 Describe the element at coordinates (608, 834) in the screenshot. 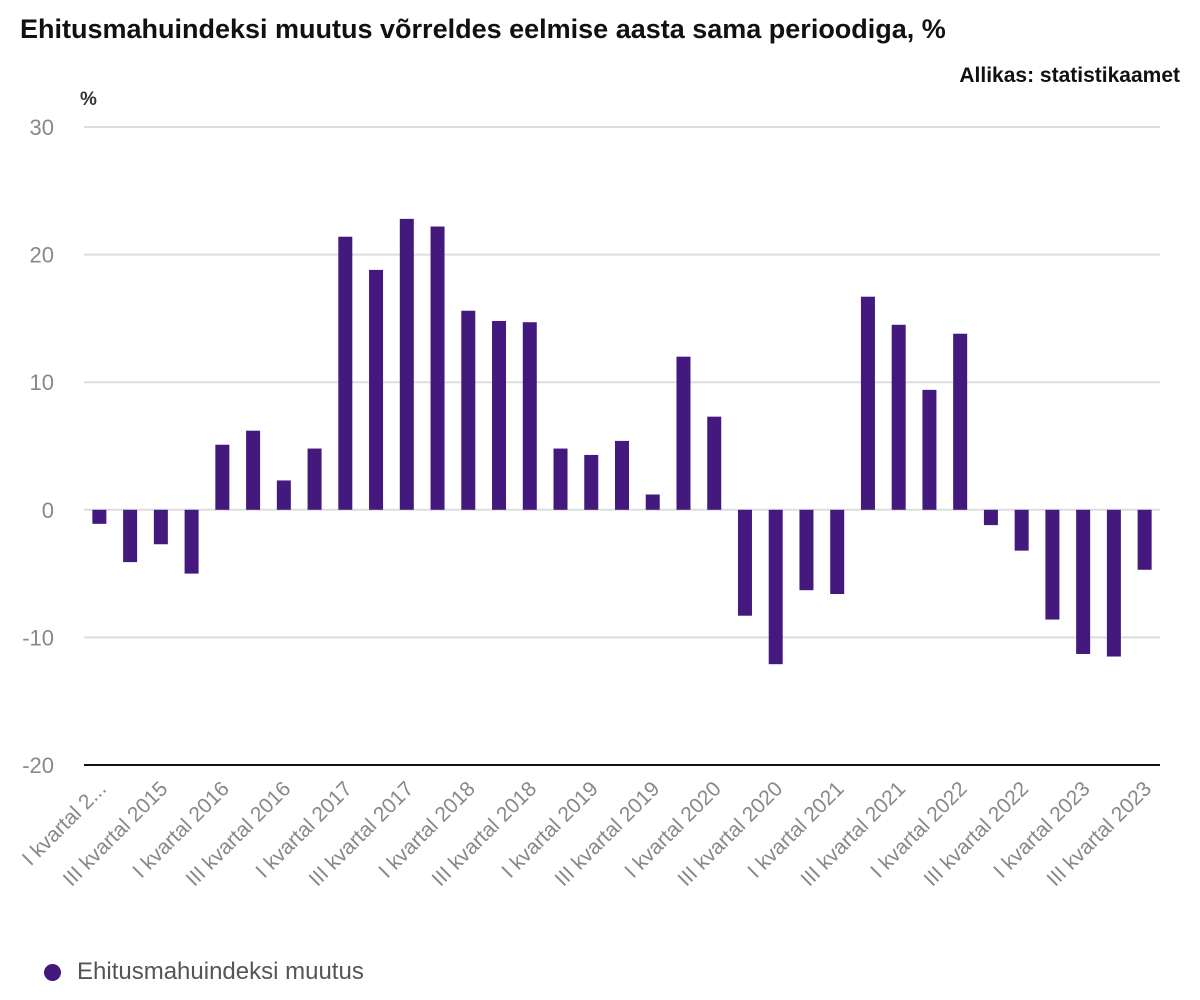

I see `x-tick-label: III kvartal 2019` at that location.